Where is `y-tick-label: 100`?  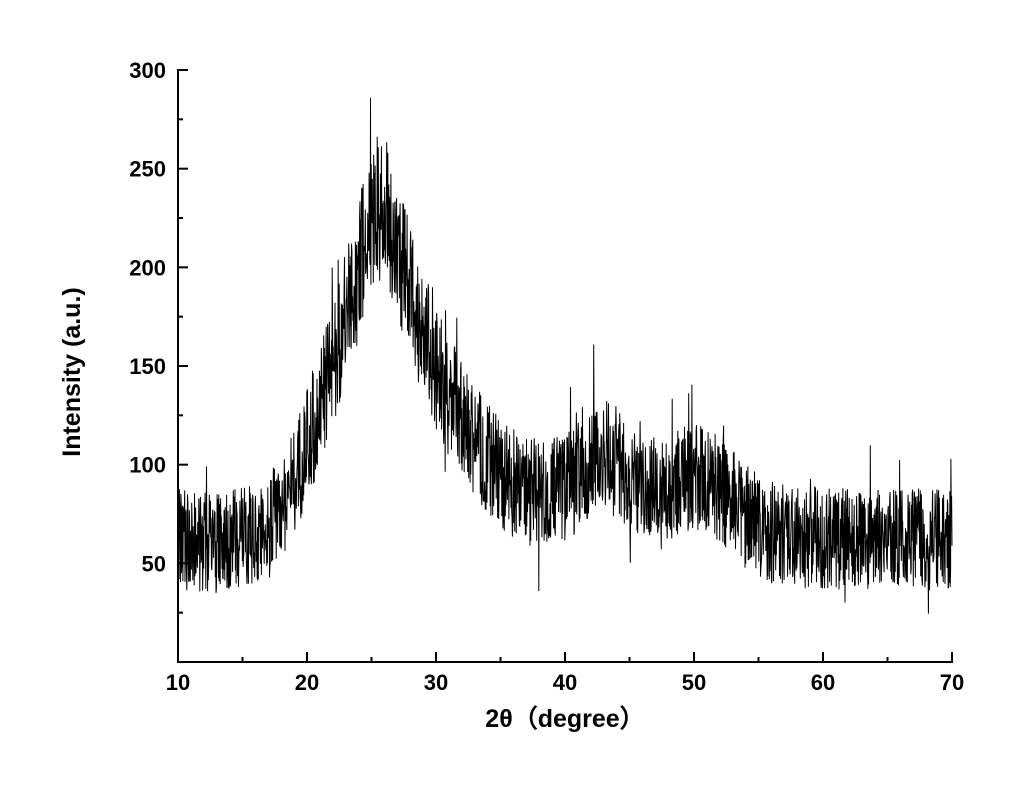 y-tick-label: 100 is located at coordinates (147, 465).